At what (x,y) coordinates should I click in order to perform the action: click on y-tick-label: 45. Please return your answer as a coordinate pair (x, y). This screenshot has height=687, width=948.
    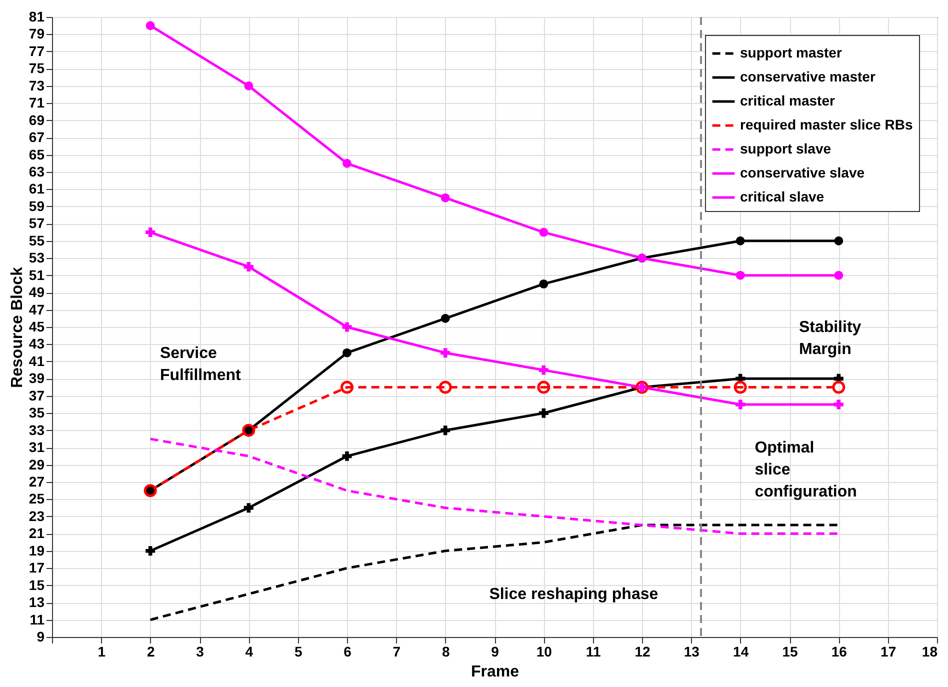
    Looking at the image, I should click on (36, 326).